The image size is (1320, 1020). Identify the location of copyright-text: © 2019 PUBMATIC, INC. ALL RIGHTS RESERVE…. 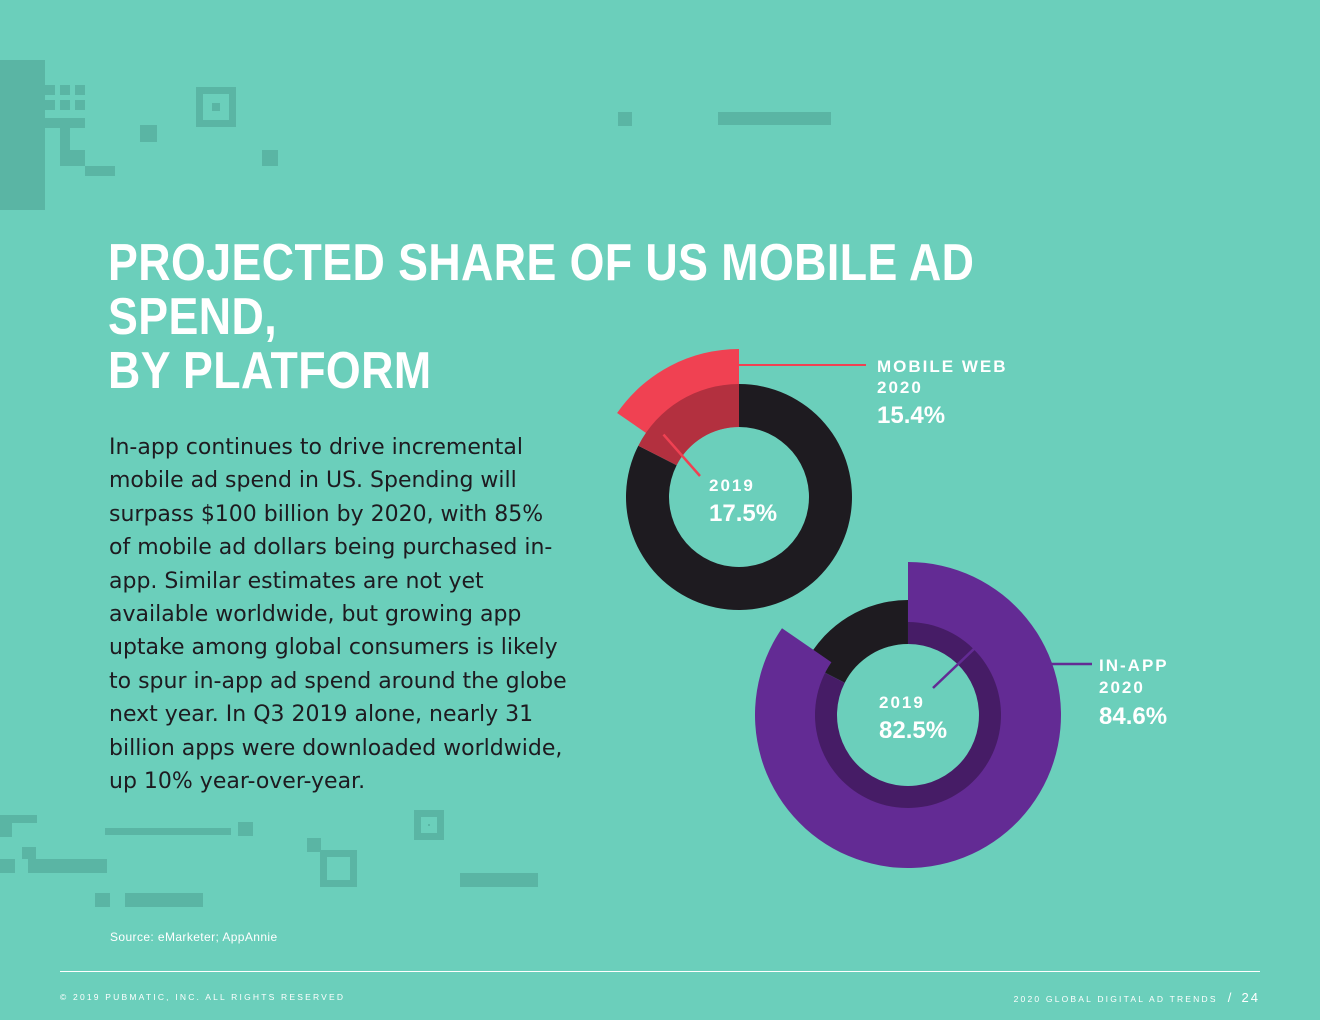
(203, 997).